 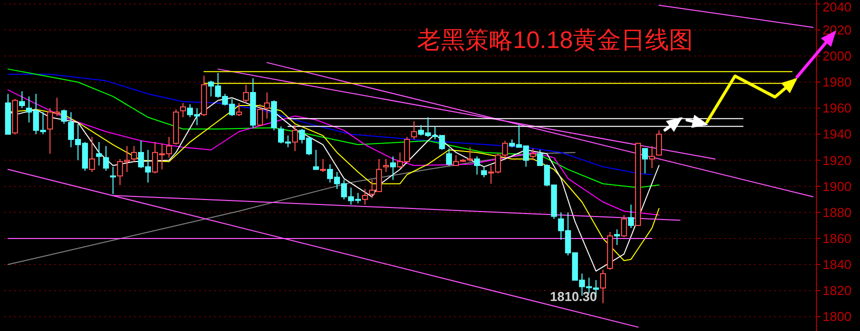 I want to click on ytick-label: 1920, so click(x=837, y=160).